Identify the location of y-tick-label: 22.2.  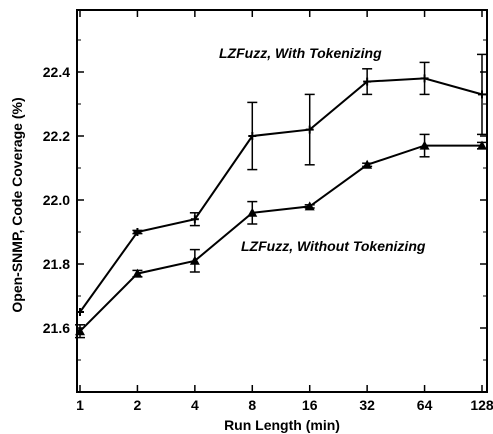
(56, 136).